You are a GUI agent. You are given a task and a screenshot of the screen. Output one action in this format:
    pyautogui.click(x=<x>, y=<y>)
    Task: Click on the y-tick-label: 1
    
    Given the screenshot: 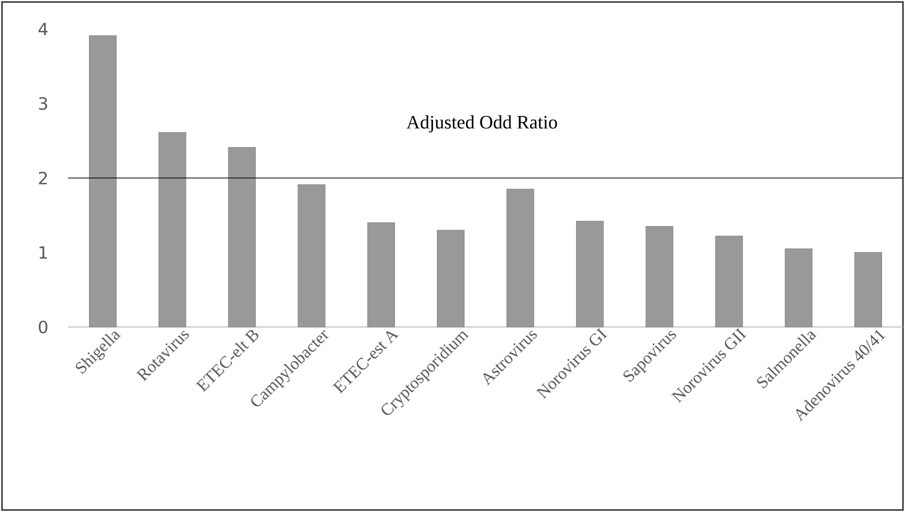 What is the action you would take?
    pyautogui.click(x=43, y=252)
    